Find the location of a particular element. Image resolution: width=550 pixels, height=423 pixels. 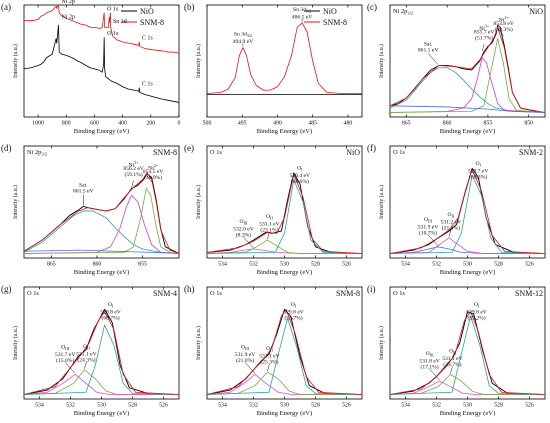

x-tick-label: 526 is located at coordinates (346, 406).